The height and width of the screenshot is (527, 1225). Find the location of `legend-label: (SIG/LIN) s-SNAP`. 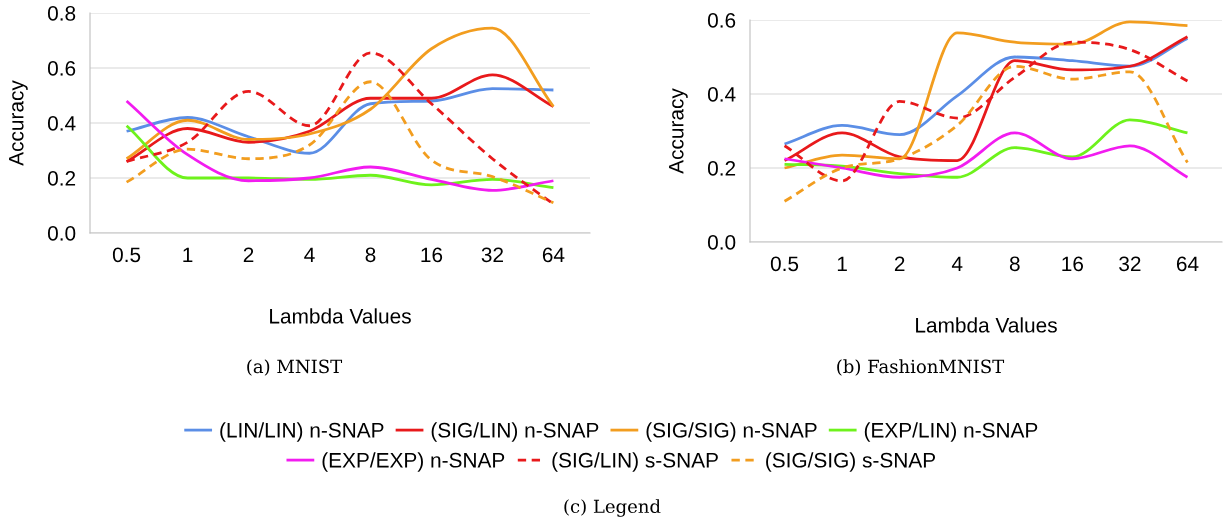

legend-label: (SIG/LIN) s-SNAP is located at coordinates (635, 462).